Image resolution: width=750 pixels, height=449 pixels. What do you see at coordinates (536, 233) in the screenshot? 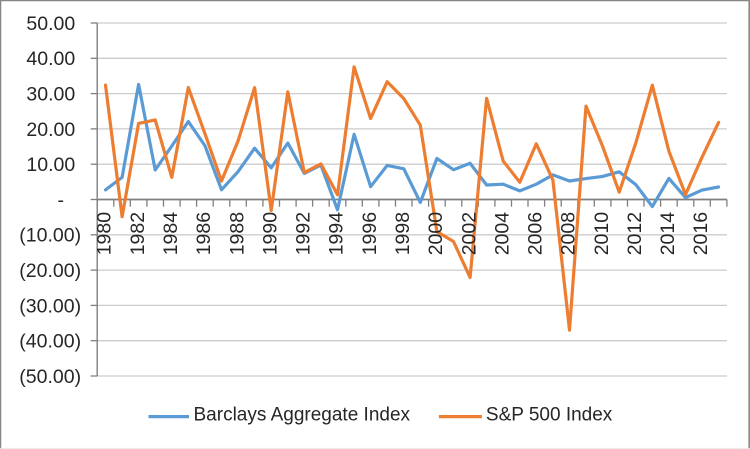
I see `svg-text: 2006` at bounding box center [536, 233].